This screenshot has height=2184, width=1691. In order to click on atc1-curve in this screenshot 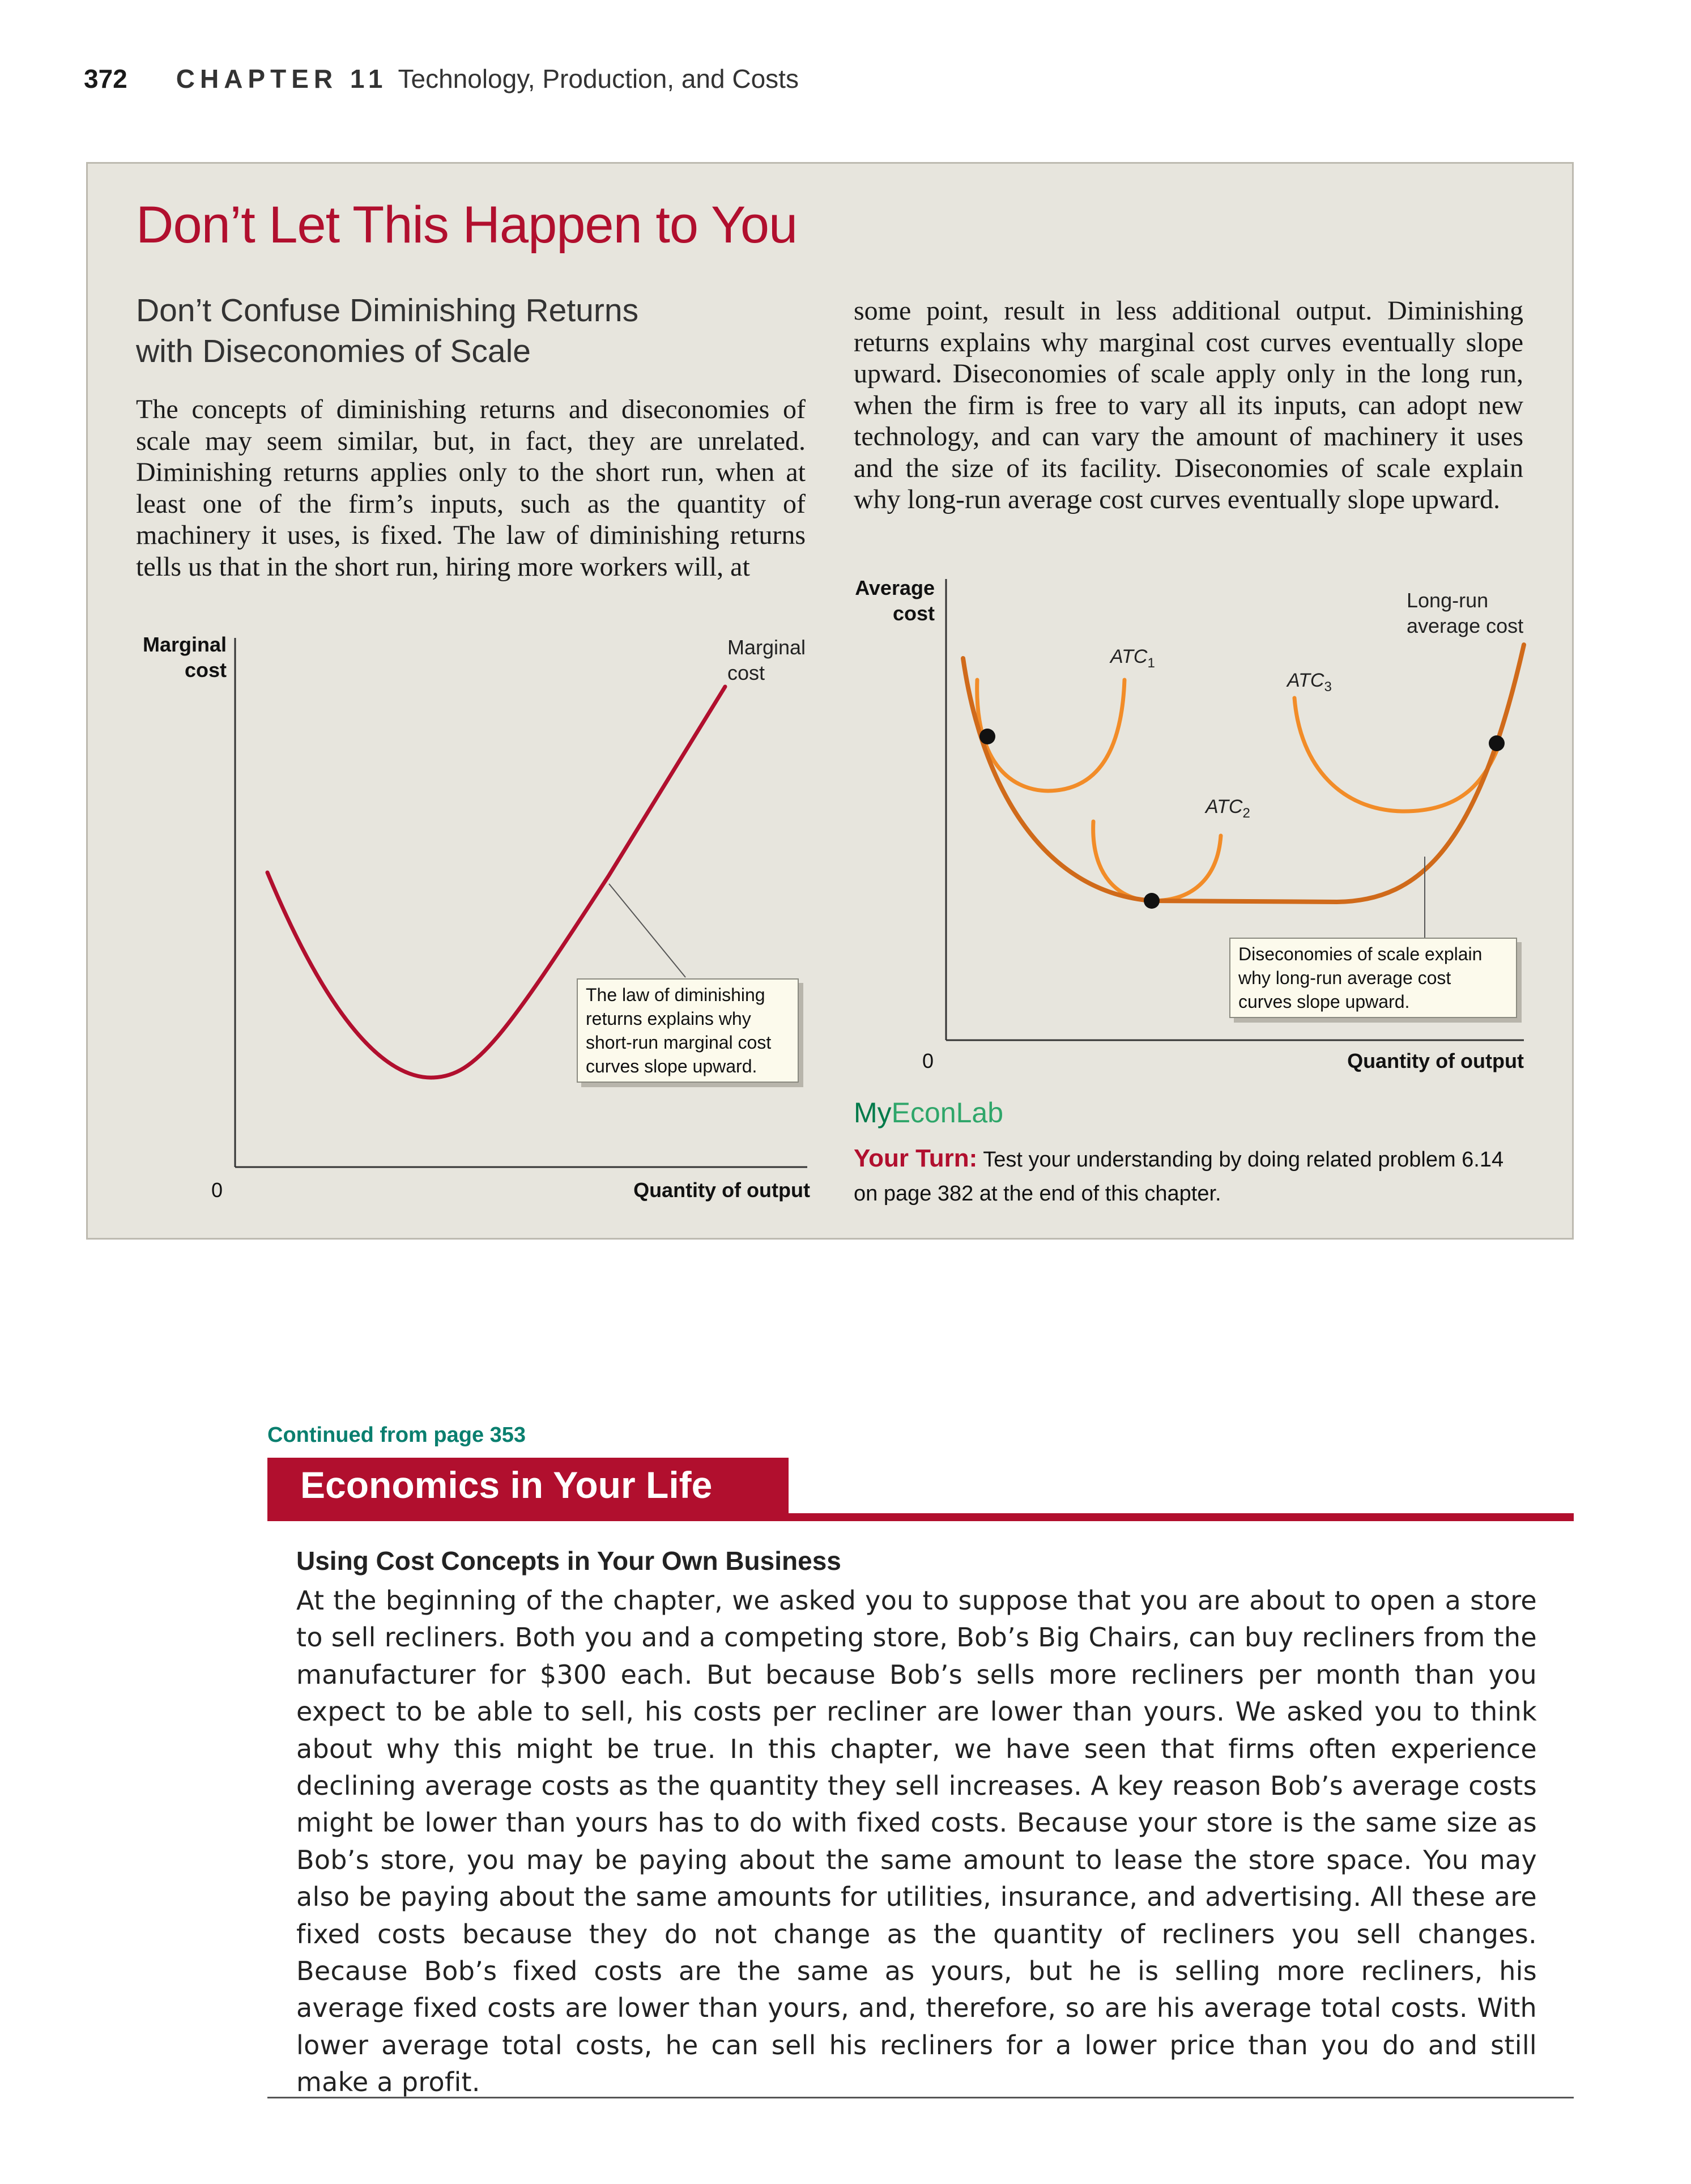, I will do `click(1051, 735)`.